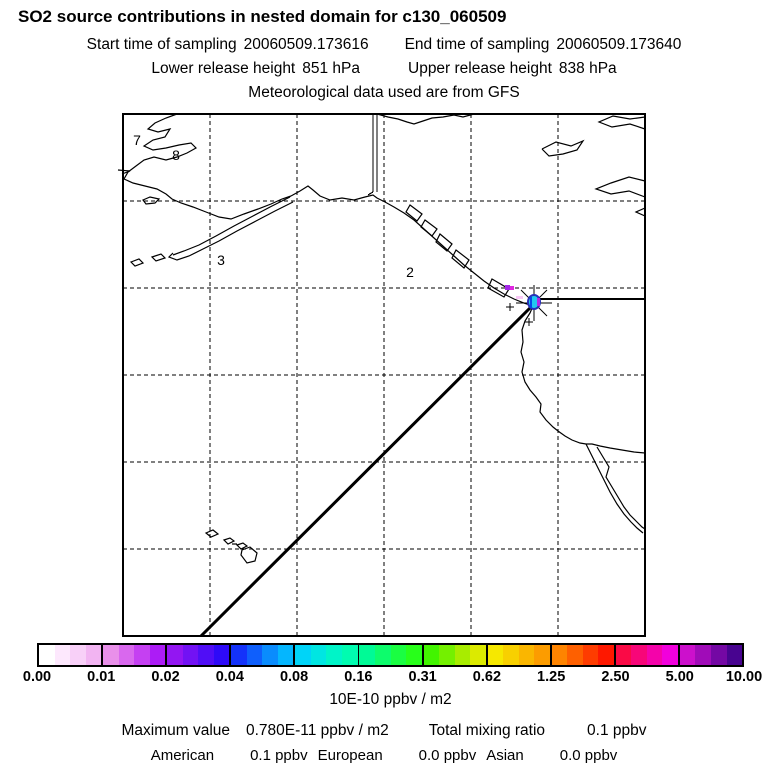 This screenshot has height=768, width=768. What do you see at coordinates (229, 677) in the screenshot?
I see `colorbar-tick-label: 0.04` at bounding box center [229, 677].